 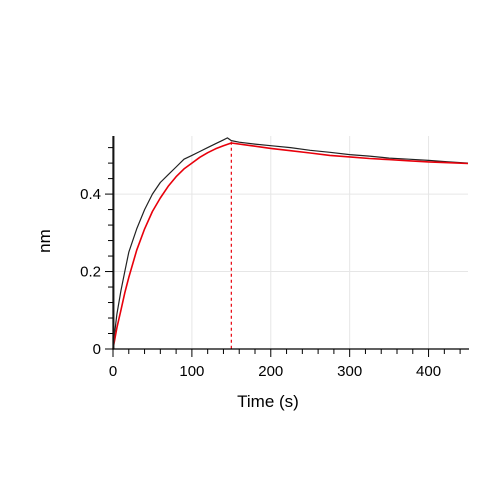 I want to click on annotations, so click(x=172, y=242).